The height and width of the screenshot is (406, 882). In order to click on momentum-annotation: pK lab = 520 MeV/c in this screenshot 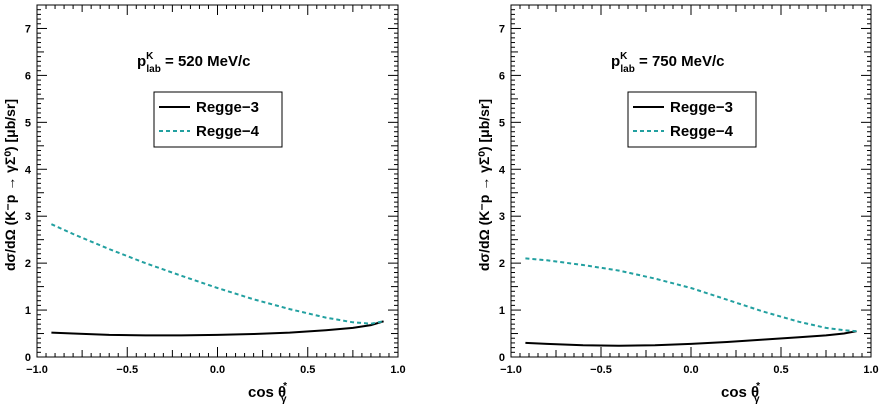, I will do `click(194, 63)`.